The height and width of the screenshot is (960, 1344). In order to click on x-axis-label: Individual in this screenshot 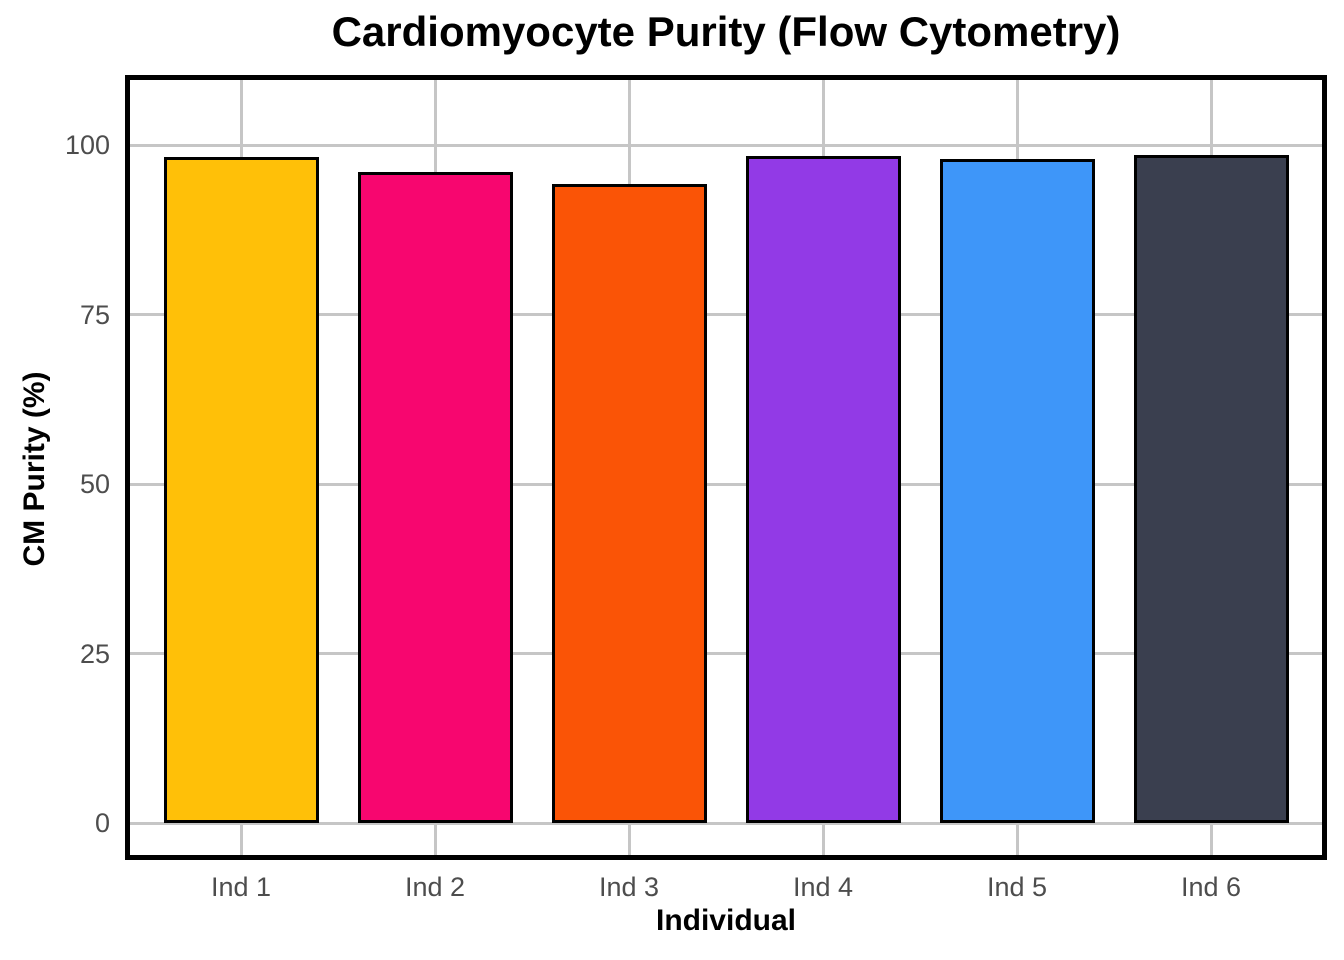, I will do `click(725, 920)`.